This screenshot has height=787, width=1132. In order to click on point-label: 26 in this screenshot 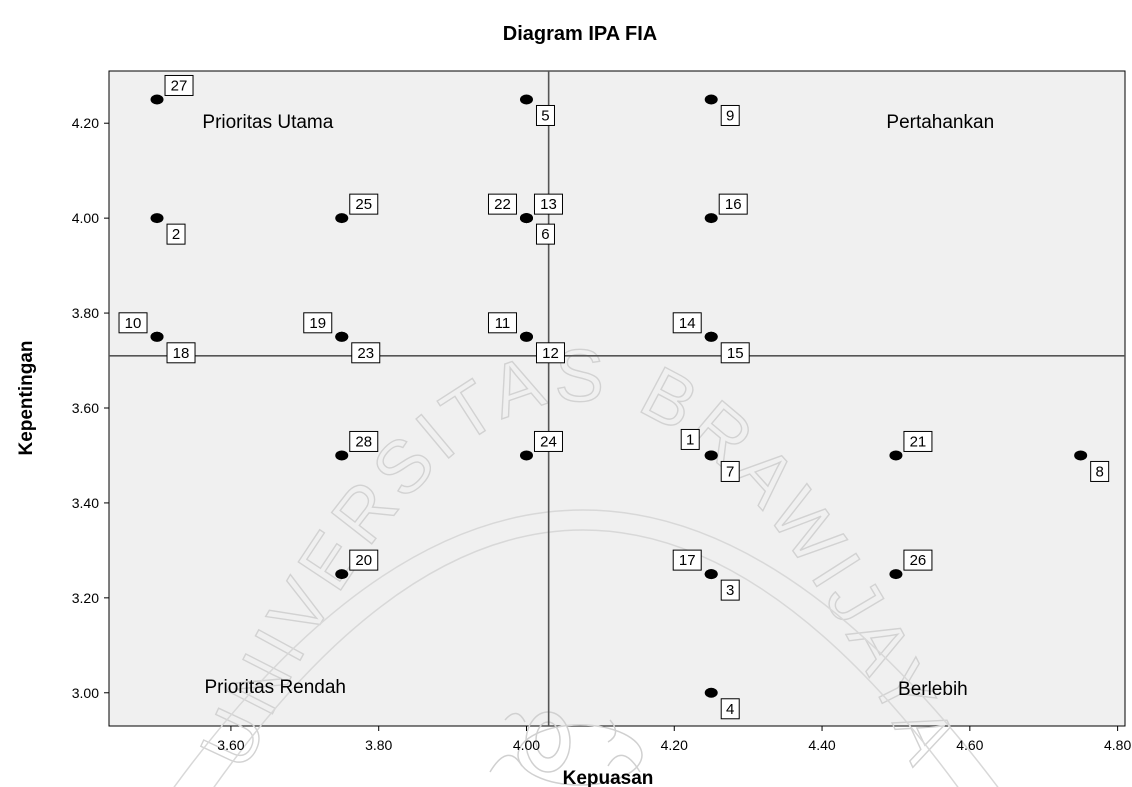, I will do `click(918, 560)`.